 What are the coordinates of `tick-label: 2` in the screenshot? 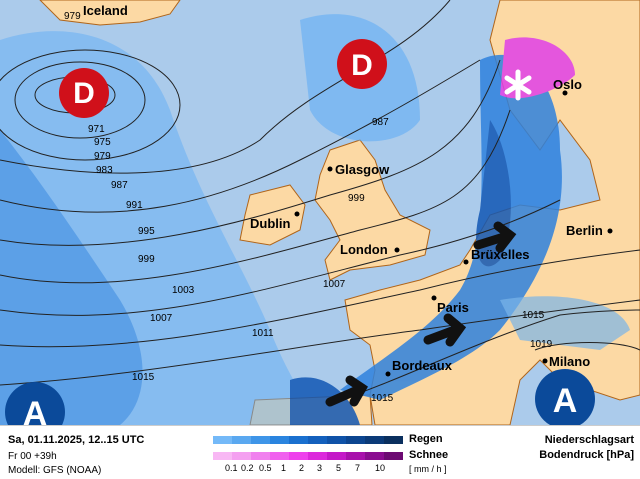 It's located at (302, 468).